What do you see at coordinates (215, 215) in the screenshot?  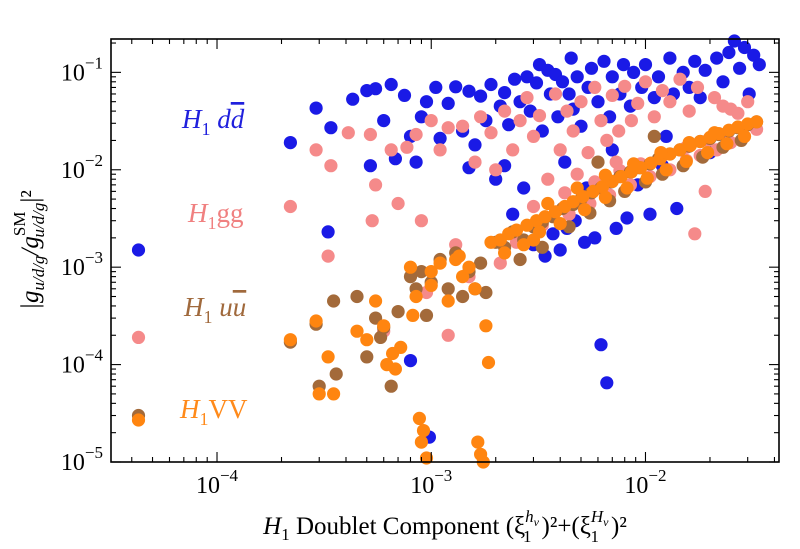 I see `legend-label: H1gg` at bounding box center [215, 215].